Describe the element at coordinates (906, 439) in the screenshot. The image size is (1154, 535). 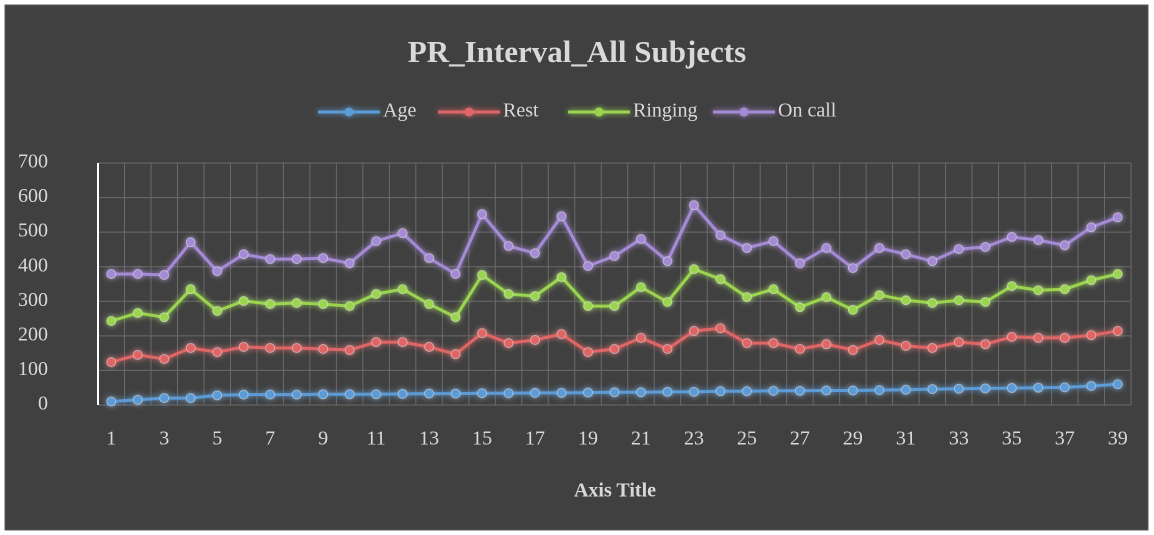
I see `x-tick-label: 31` at that location.